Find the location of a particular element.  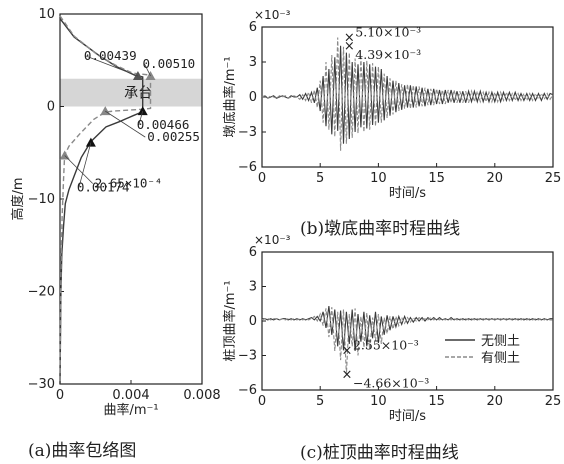

y-scale-label-c: ×10⁻³ is located at coordinates (272, 240).